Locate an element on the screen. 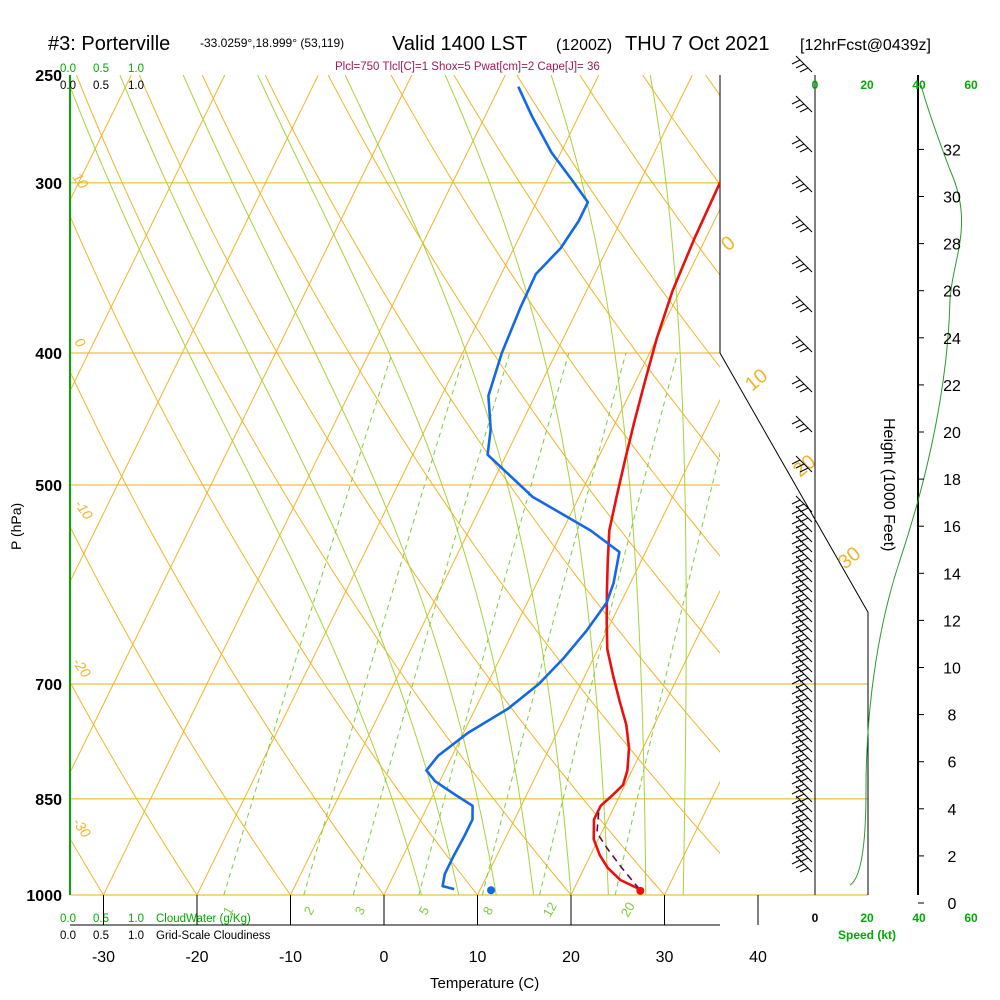 The image size is (1000, 1000). y-axis-label: P (hPa) is located at coordinates (16, 526).